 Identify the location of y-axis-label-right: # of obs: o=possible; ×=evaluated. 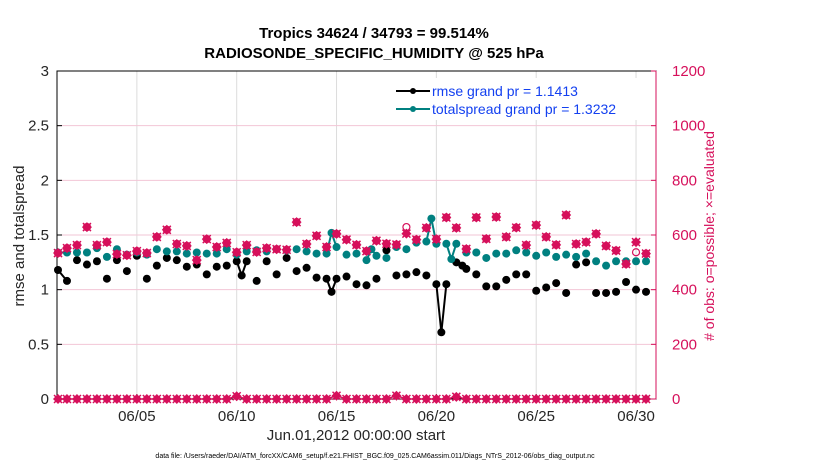
(709, 236).